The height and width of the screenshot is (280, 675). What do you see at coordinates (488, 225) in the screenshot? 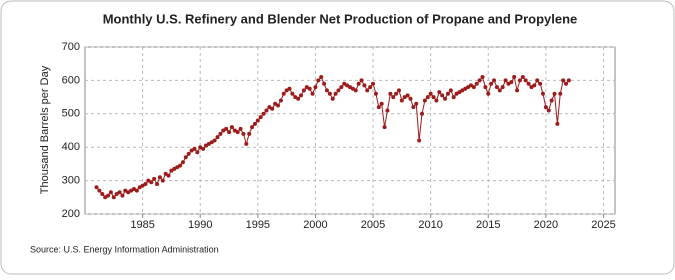
I see `x-tick-label: 2015` at bounding box center [488, 225].